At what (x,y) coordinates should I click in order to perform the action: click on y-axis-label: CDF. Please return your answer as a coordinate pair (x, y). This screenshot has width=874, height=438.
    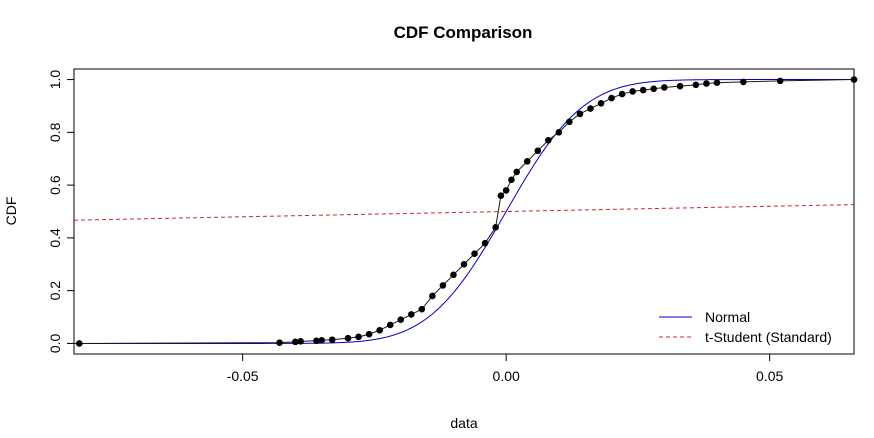
    Looking at the image, I should click on (11, 211).